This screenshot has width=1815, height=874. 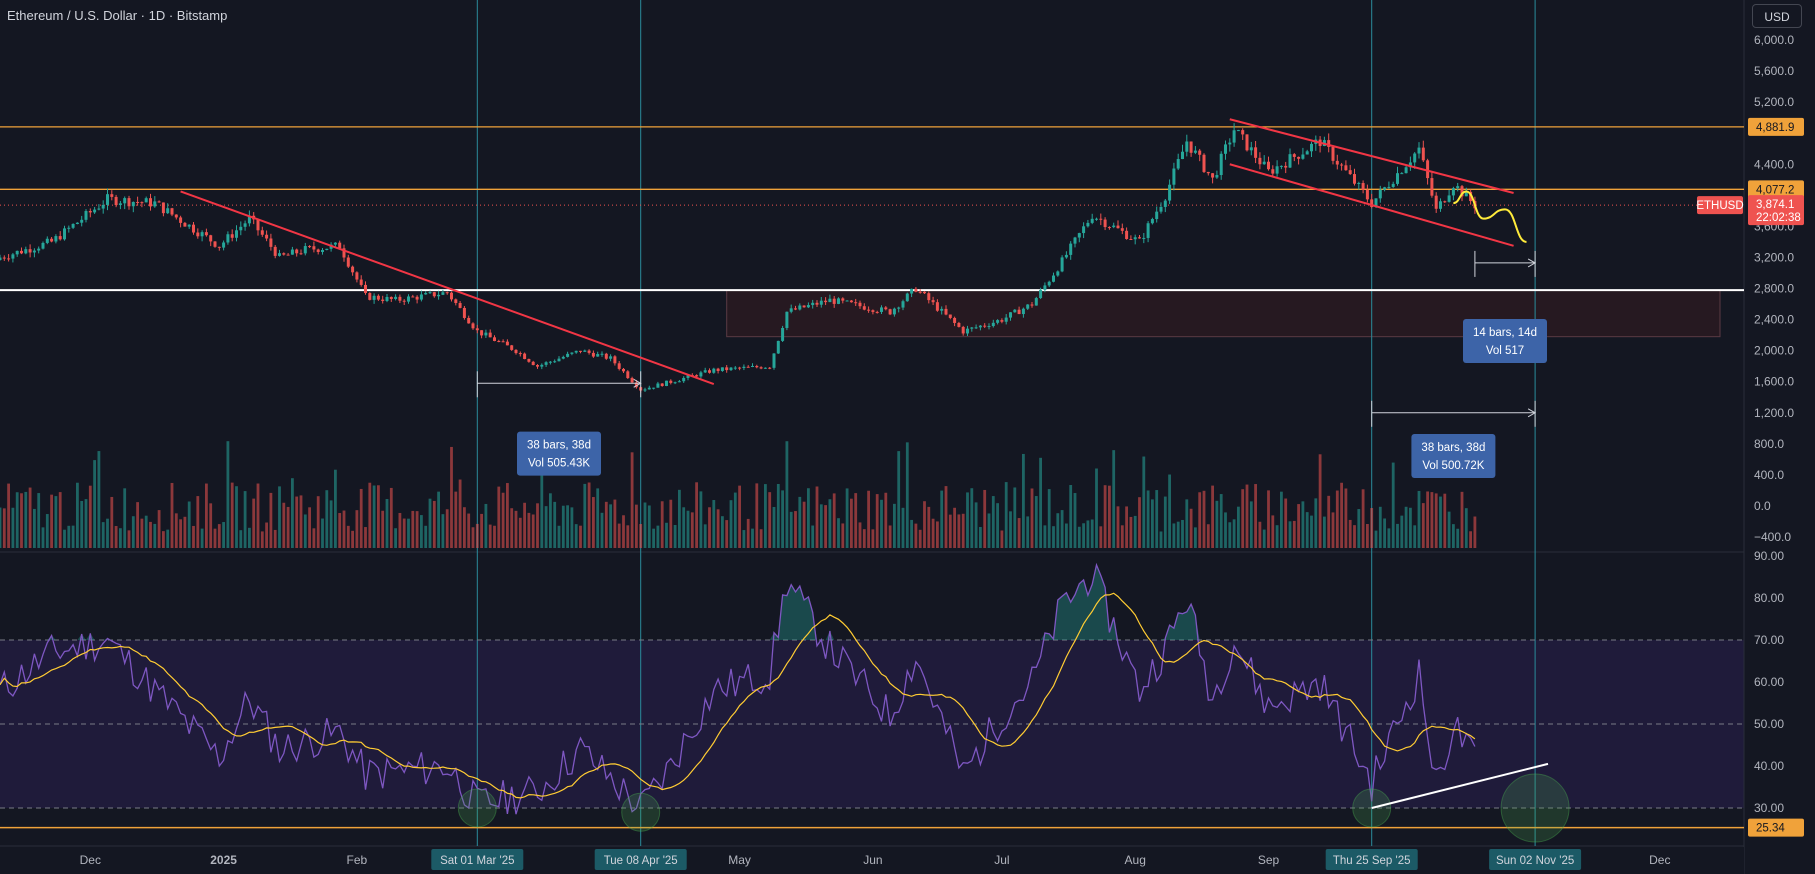 I want to click on rsi-level-tag, so click(x=1776, y=827).